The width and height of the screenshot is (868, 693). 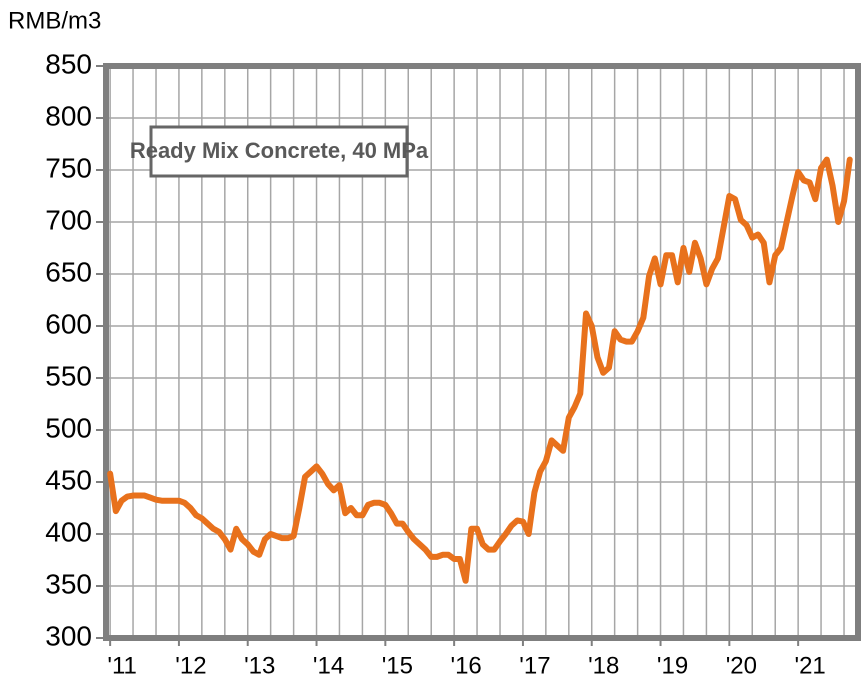 What do you see at coordinates (190, 665) in the screenshot?
I see `x-tick-label: '12` at bounding box center [190, 665].